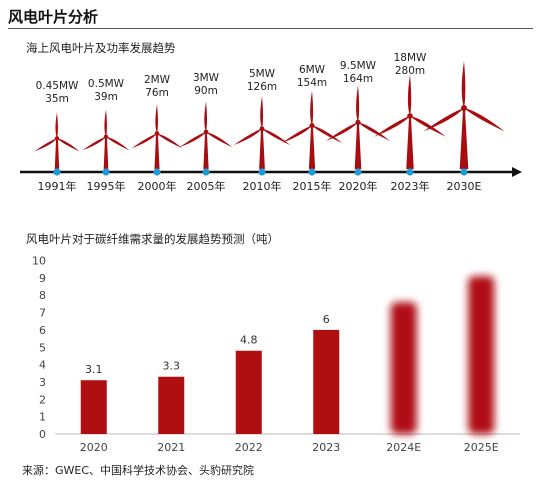  What do you see at coordinates (358, 186) in the screenshot?
I see `timeline-year-label: 2020年` at bounding box center [358, 186].